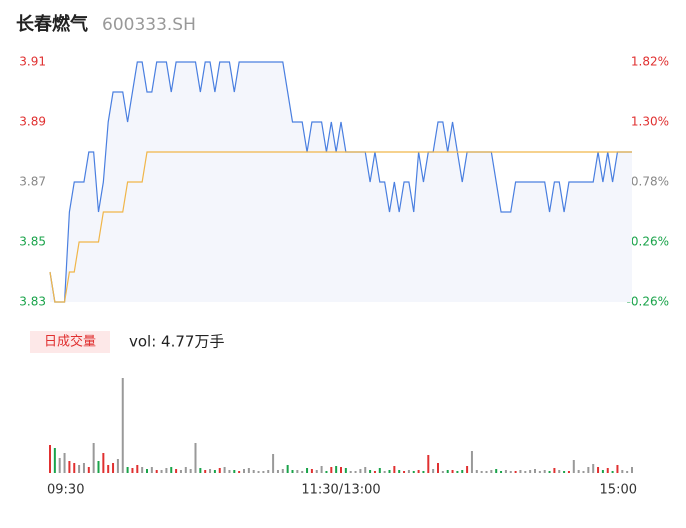 This screenshot has width=686, height=528. What do you see at coordinates (32, 302) in the screenshot?
I see `y-tick-label: 3.83` at bounding box center [32, 302].